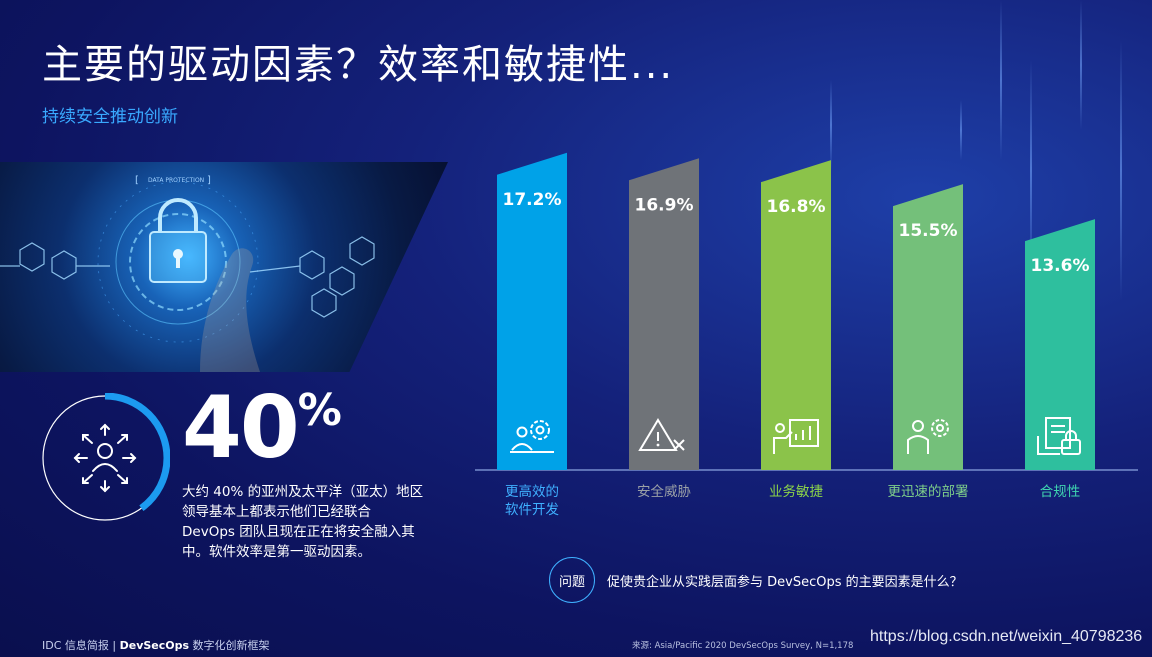 The image size is (1152, 657). I want to click on warning-triangle-icon, so click(661, 434).